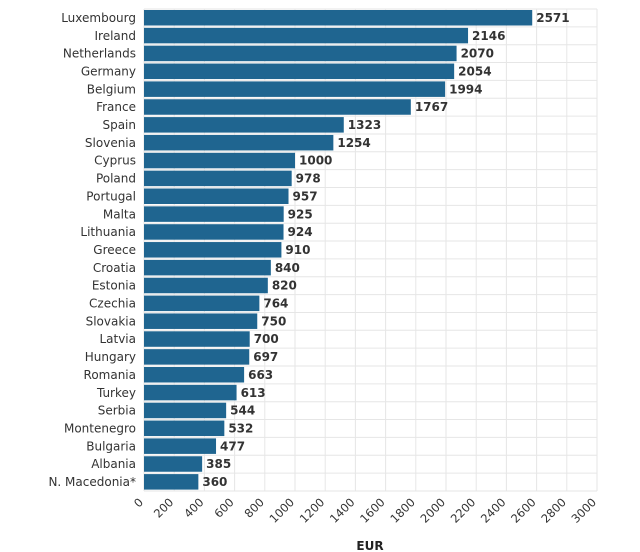 This screenshot has height=552, width=640. Describe the element at coordinates (242, 411) in the screenshot. I see `data-label: 544` at that location.